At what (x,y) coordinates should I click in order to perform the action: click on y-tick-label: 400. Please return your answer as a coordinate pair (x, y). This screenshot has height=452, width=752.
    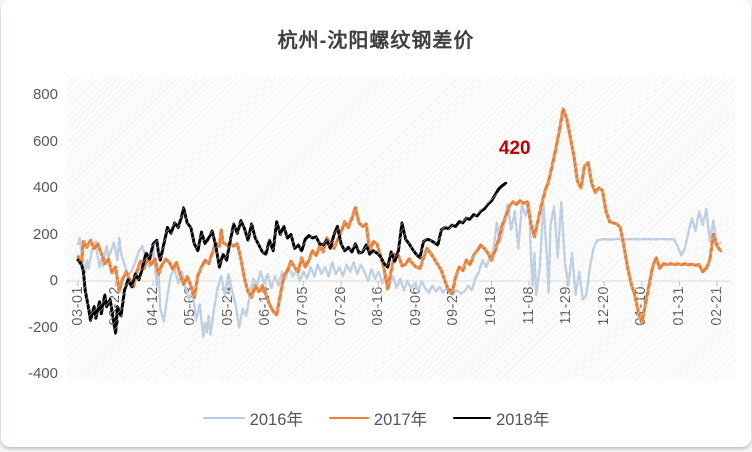
    Looking at the image, I should click on (45, 187).